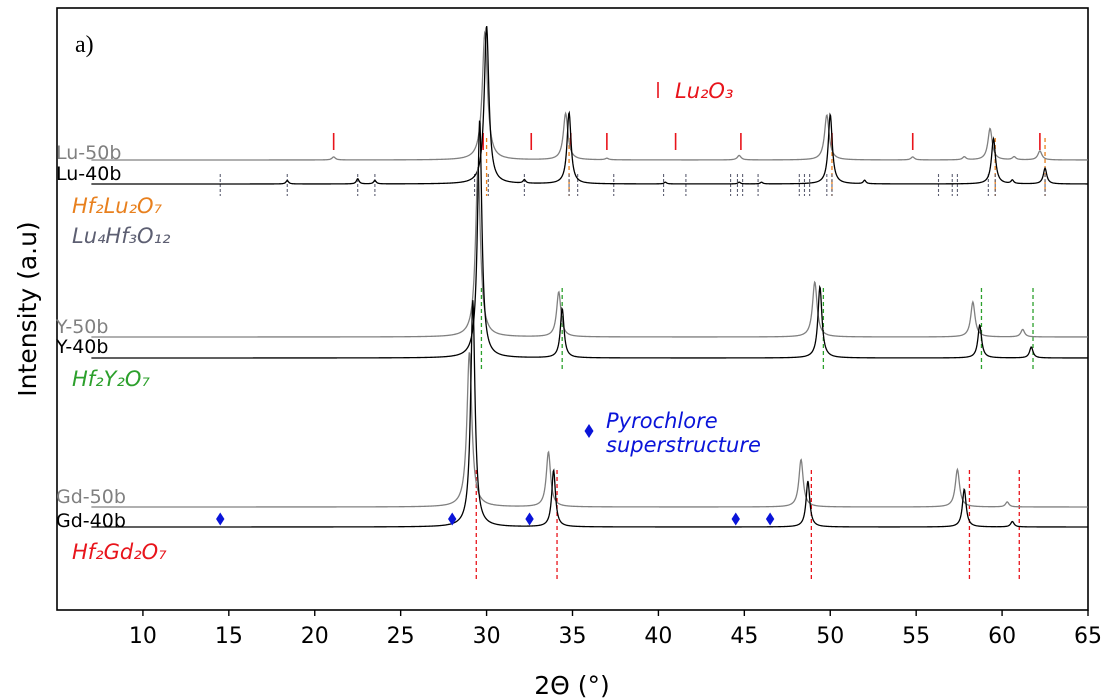 The height and width of the screenshot is (700, 1108). Describe the element at coordinates (572, 685) in the screenshot. I see `x-axis-label: 2Θ (°)` at that location.